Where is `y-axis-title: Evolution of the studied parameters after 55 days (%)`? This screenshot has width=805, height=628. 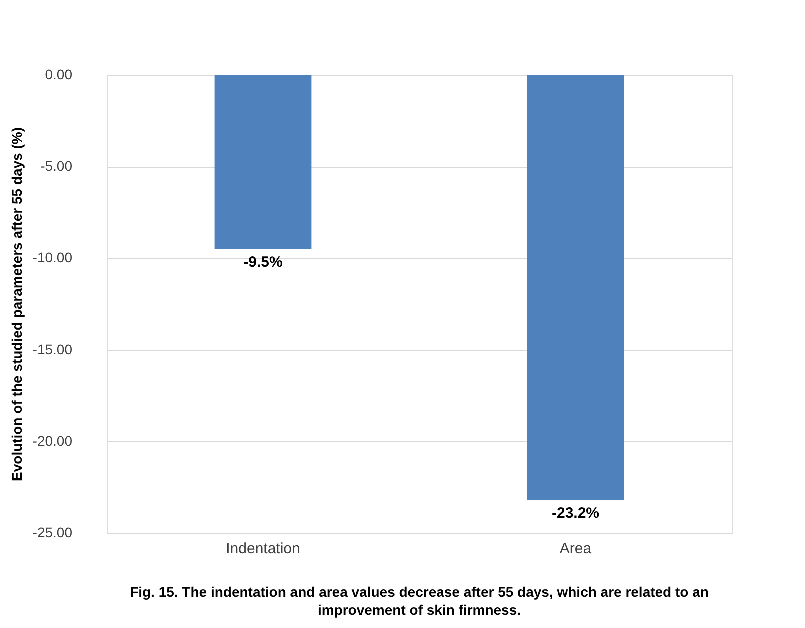 y-axis-title: Evolution of the studied parameters after 55 days (%) is located at coordinates (16, 305).